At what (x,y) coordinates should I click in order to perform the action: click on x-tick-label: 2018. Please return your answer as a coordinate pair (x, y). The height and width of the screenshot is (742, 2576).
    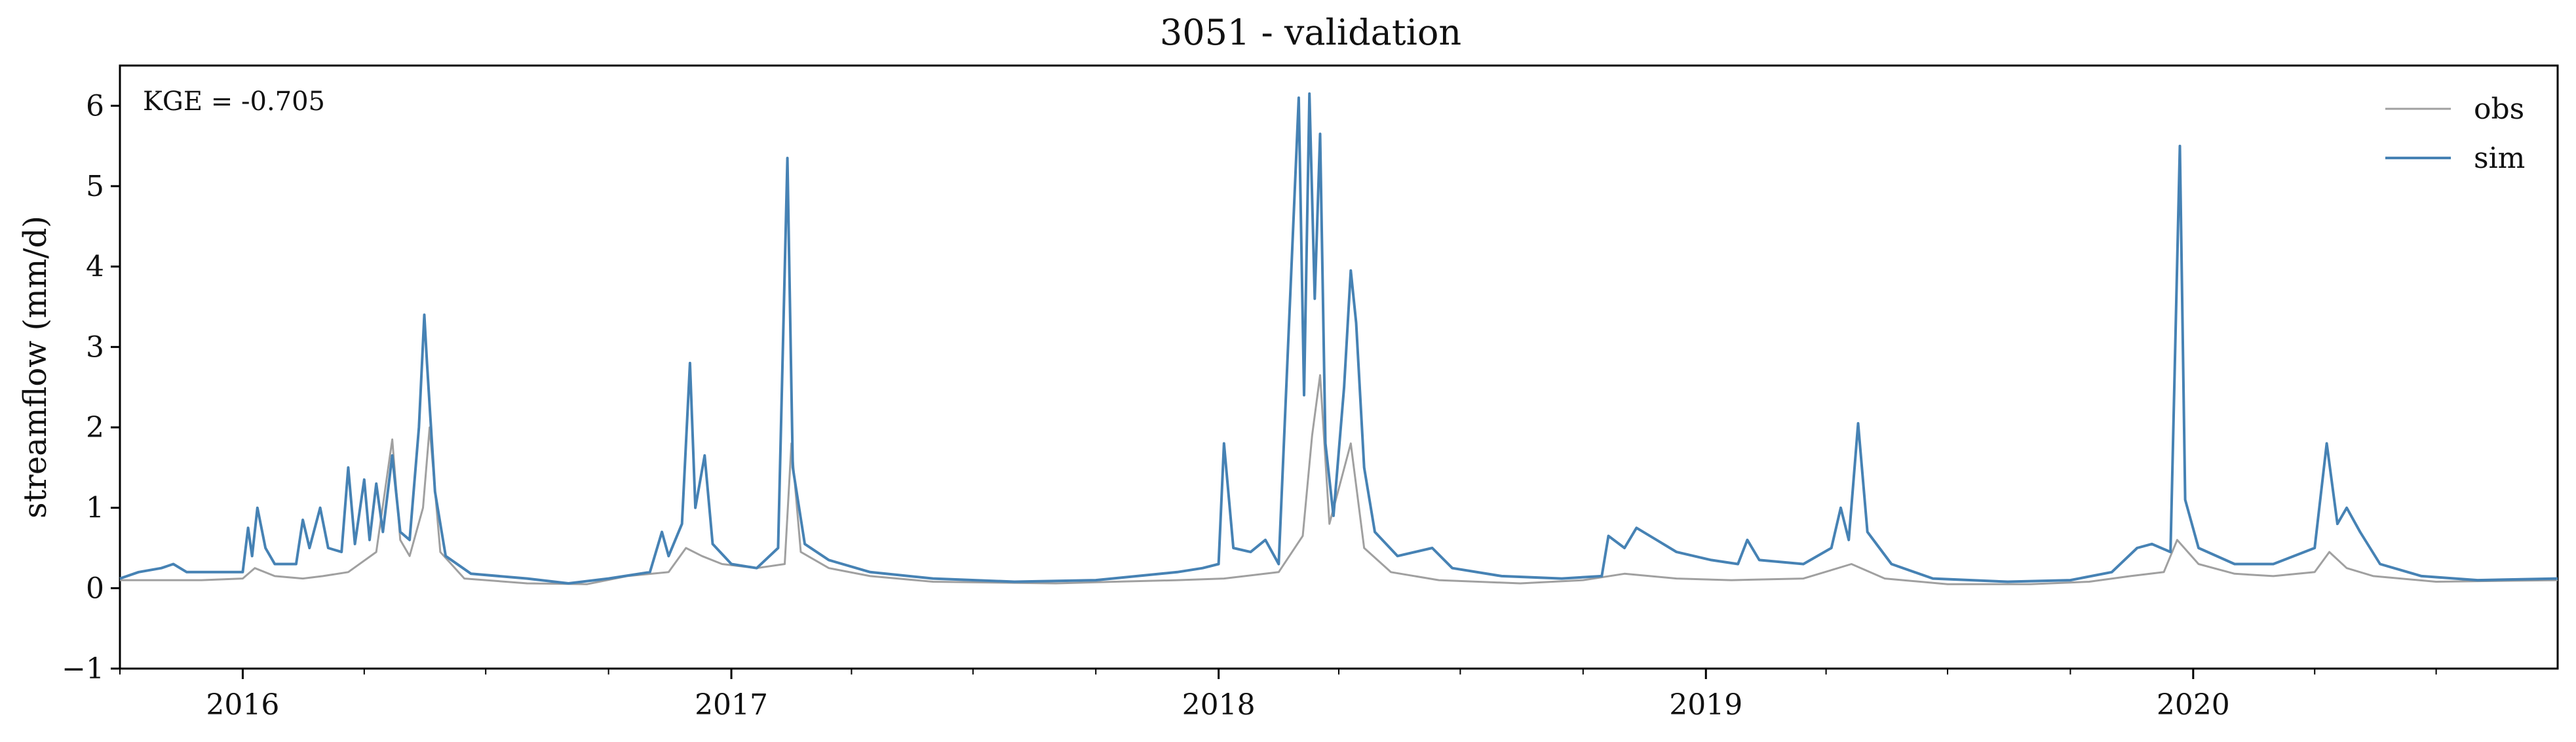
    Looking at the image, I should click on (1219, 705).